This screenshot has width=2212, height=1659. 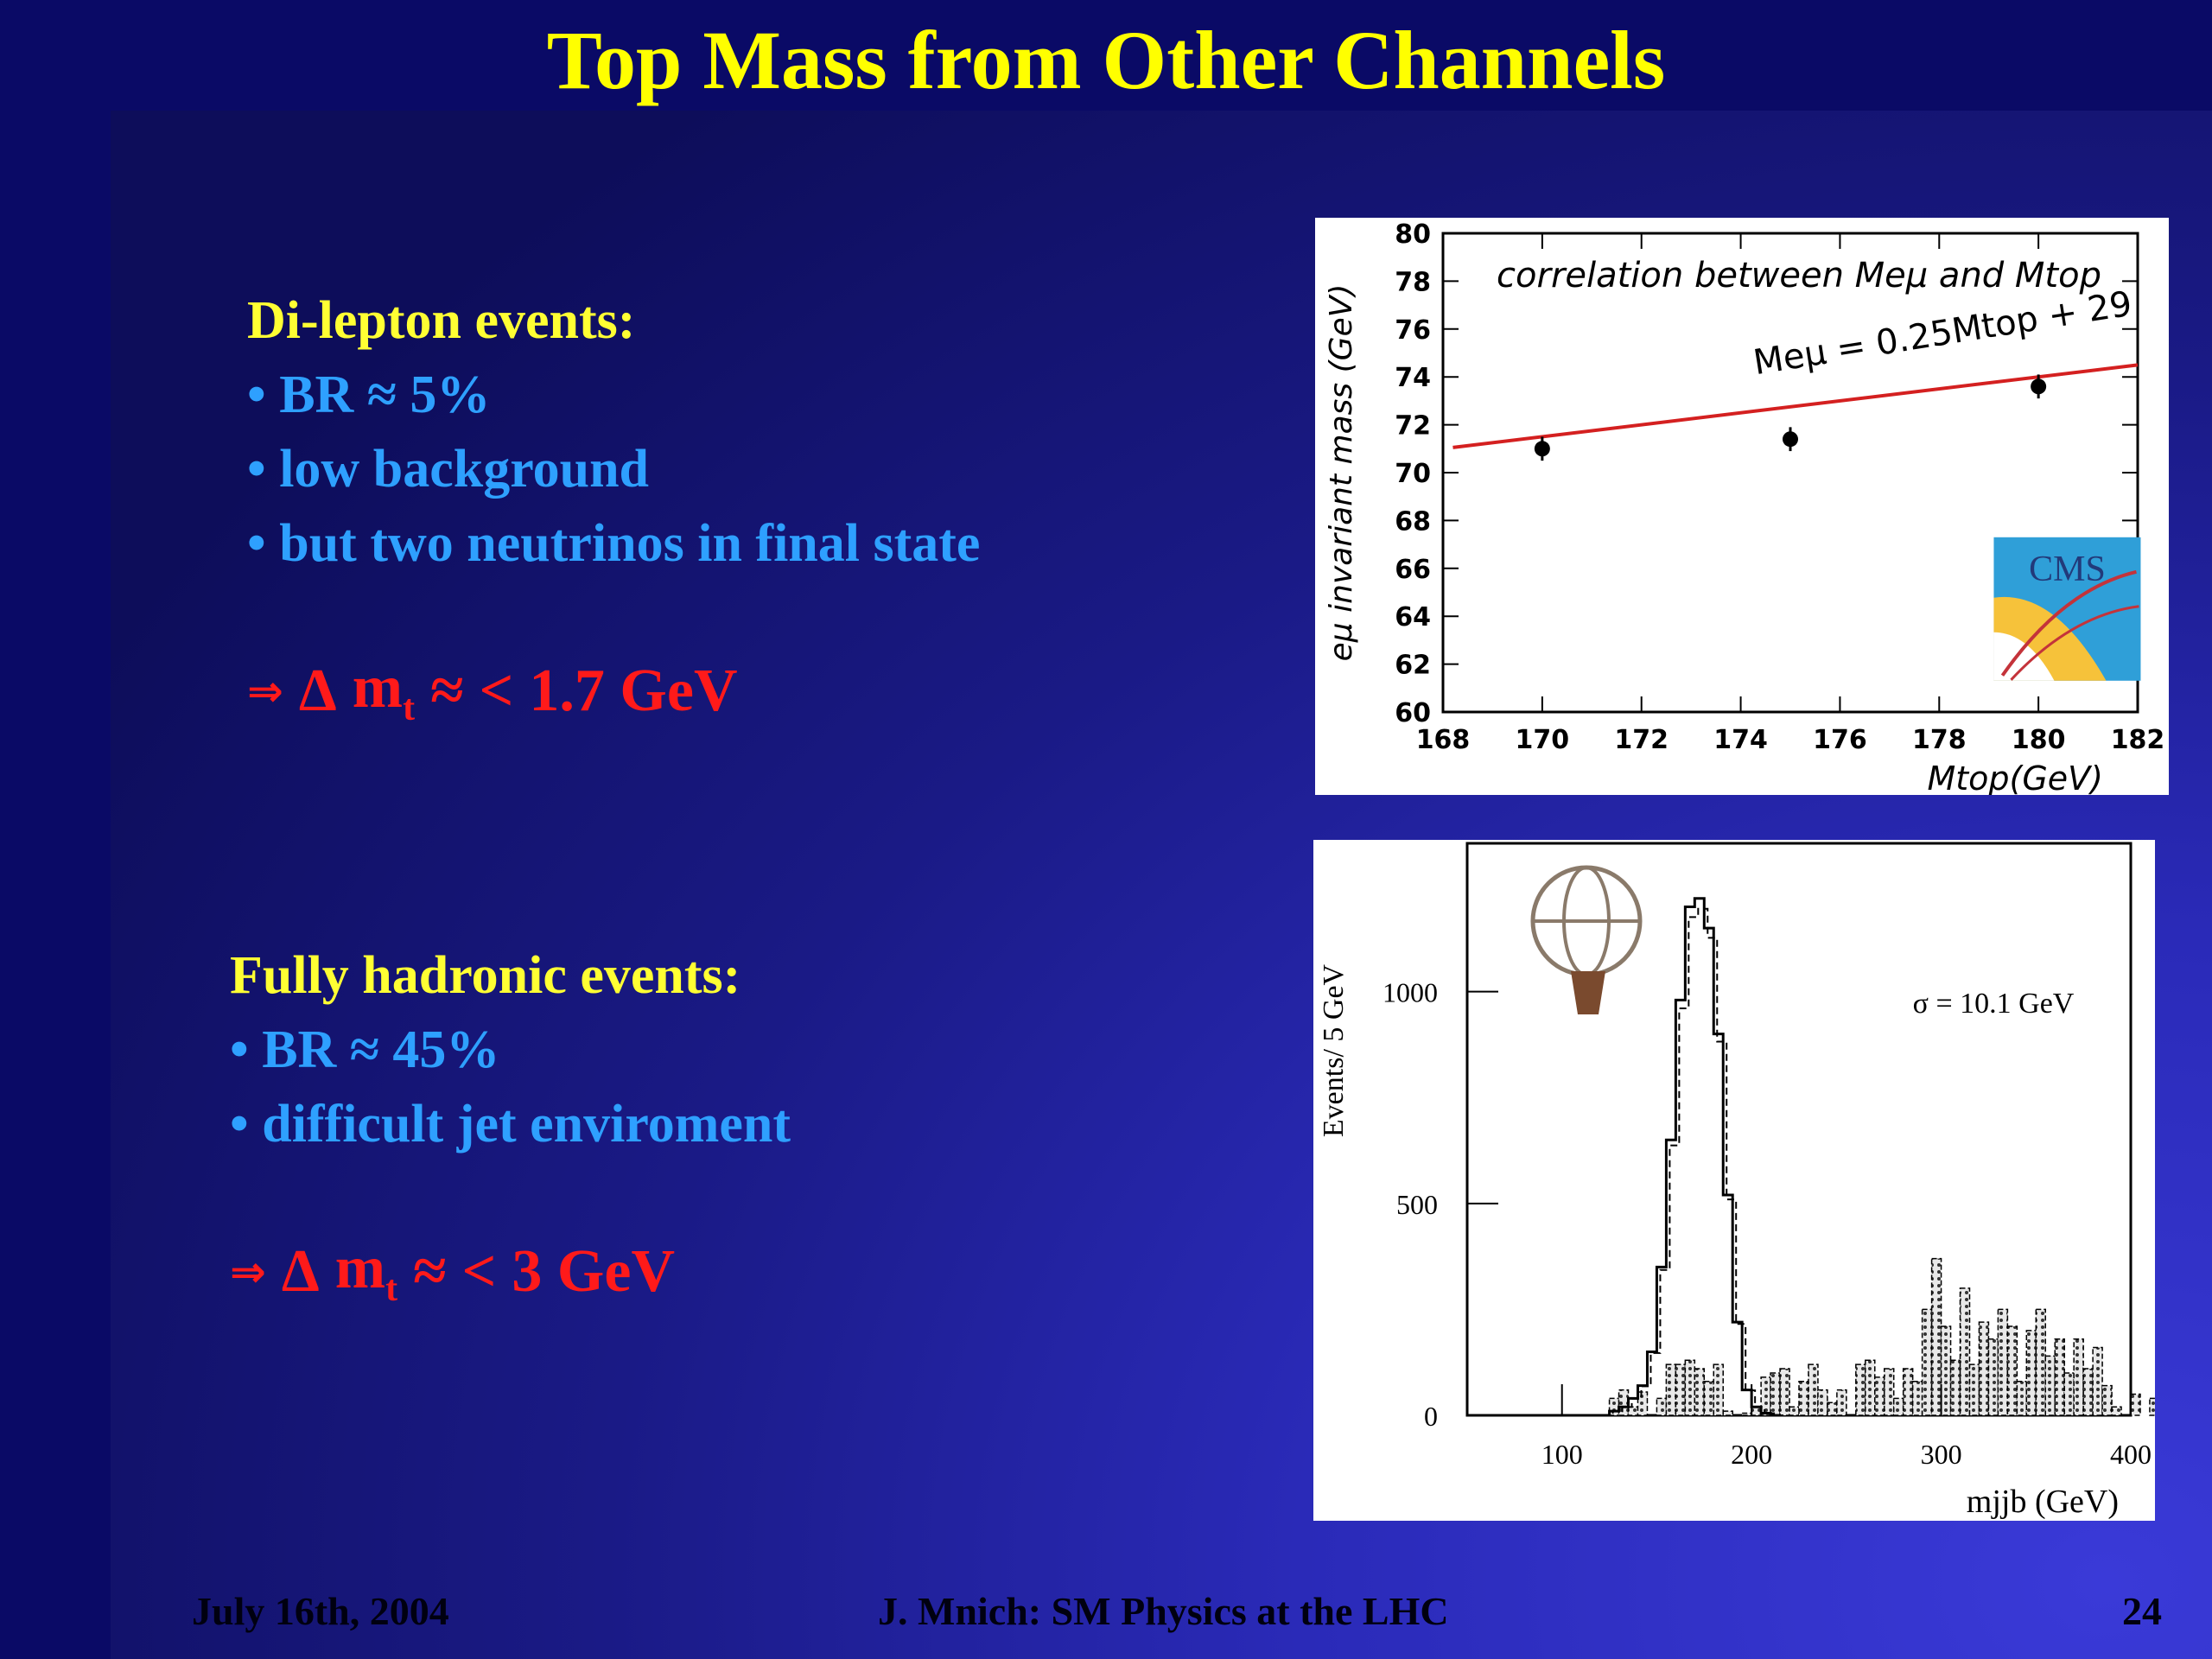 What do you see at coordinates (1939, 740) in the screenshot?
I see `x-tick-label: 178` at bounding box center [1939, 740].